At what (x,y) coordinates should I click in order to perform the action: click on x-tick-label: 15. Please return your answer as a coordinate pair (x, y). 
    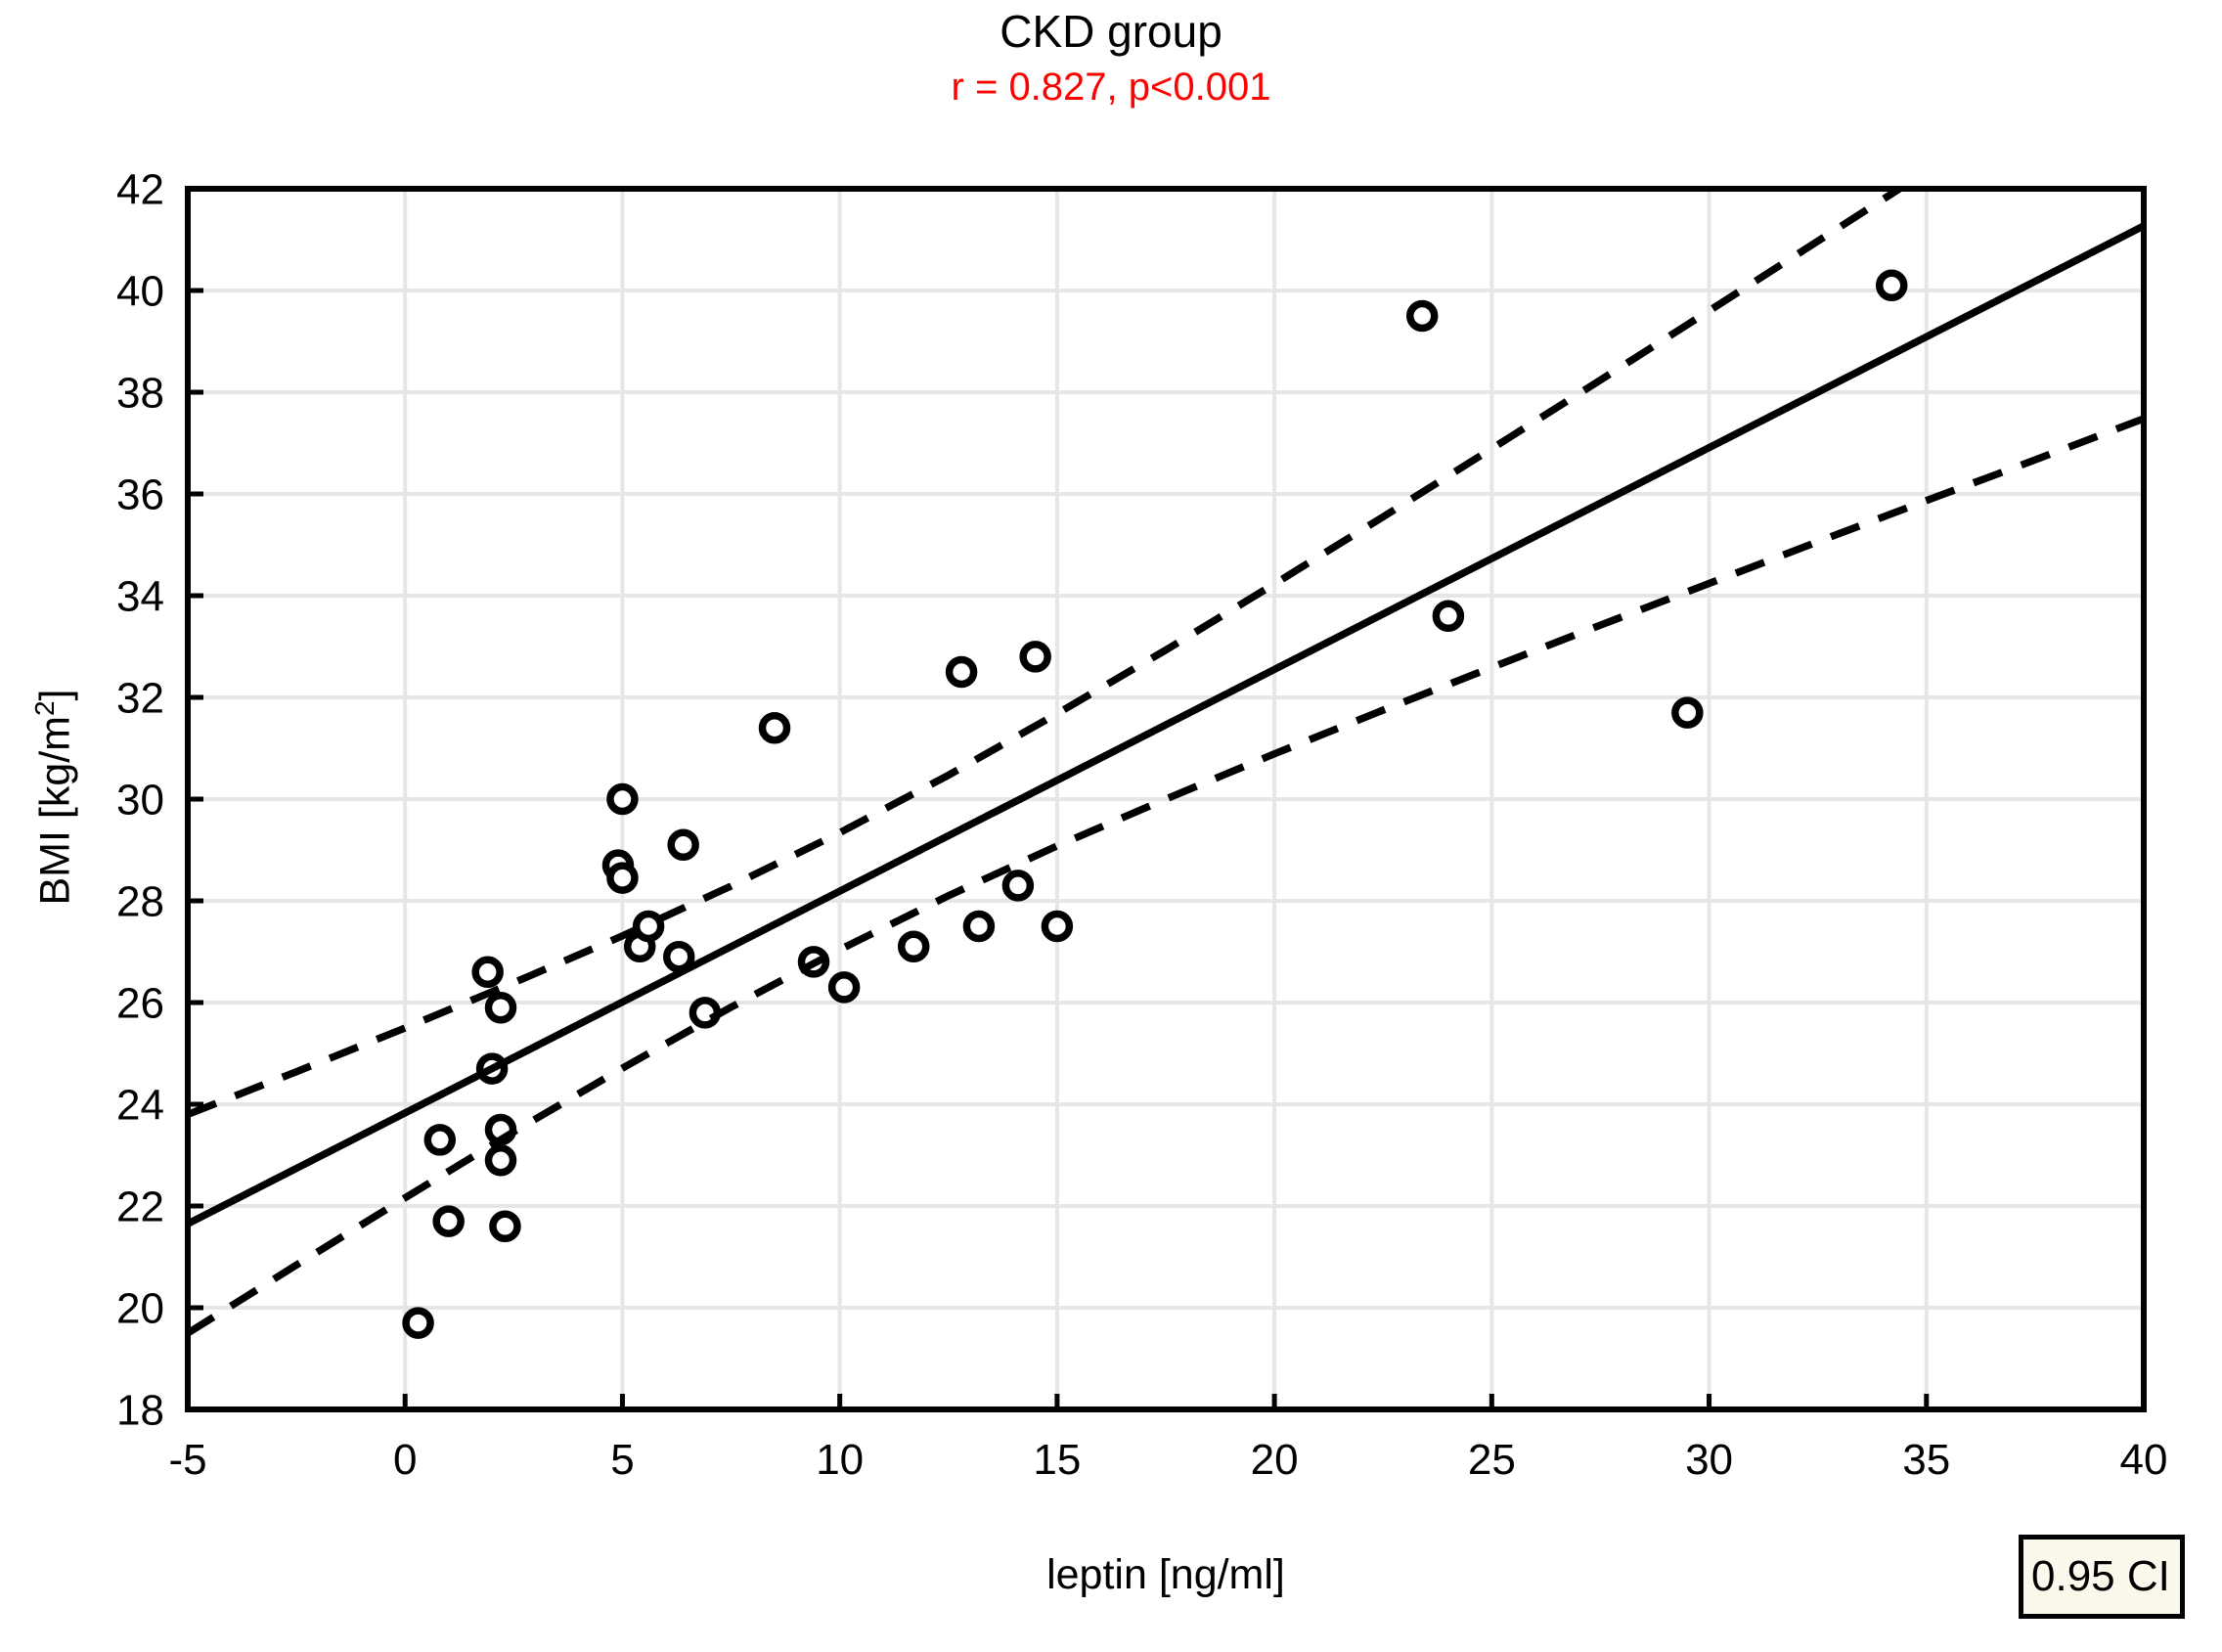
    Looking at the image, I should click on (1057, 1460).